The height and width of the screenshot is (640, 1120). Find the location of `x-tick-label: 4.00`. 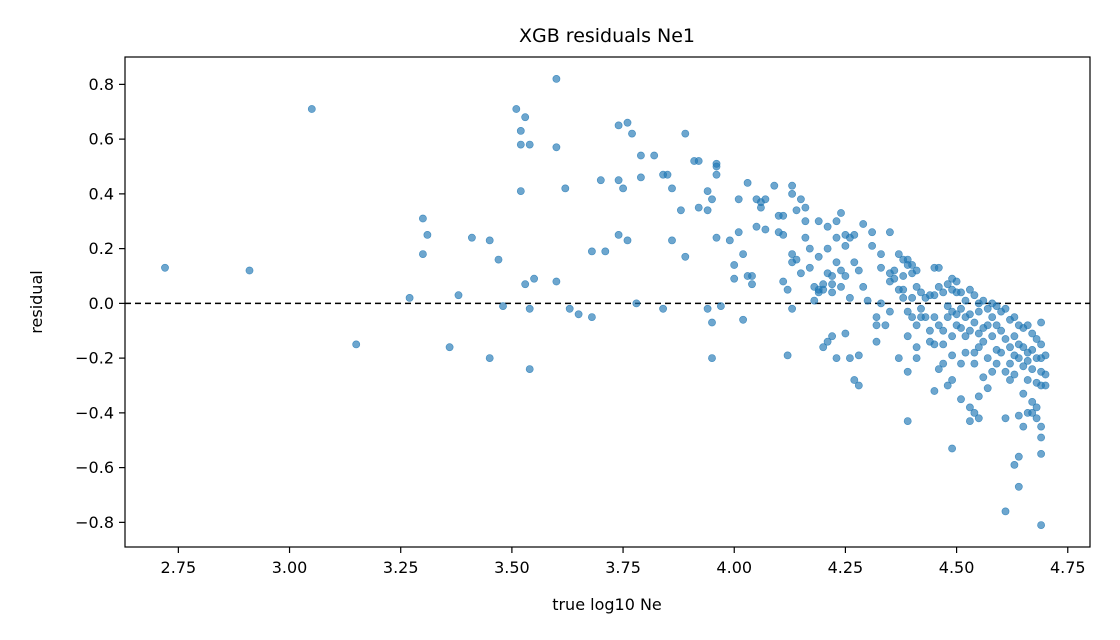

x-tick-label: 4.00 is located at coordinates (734, 567).